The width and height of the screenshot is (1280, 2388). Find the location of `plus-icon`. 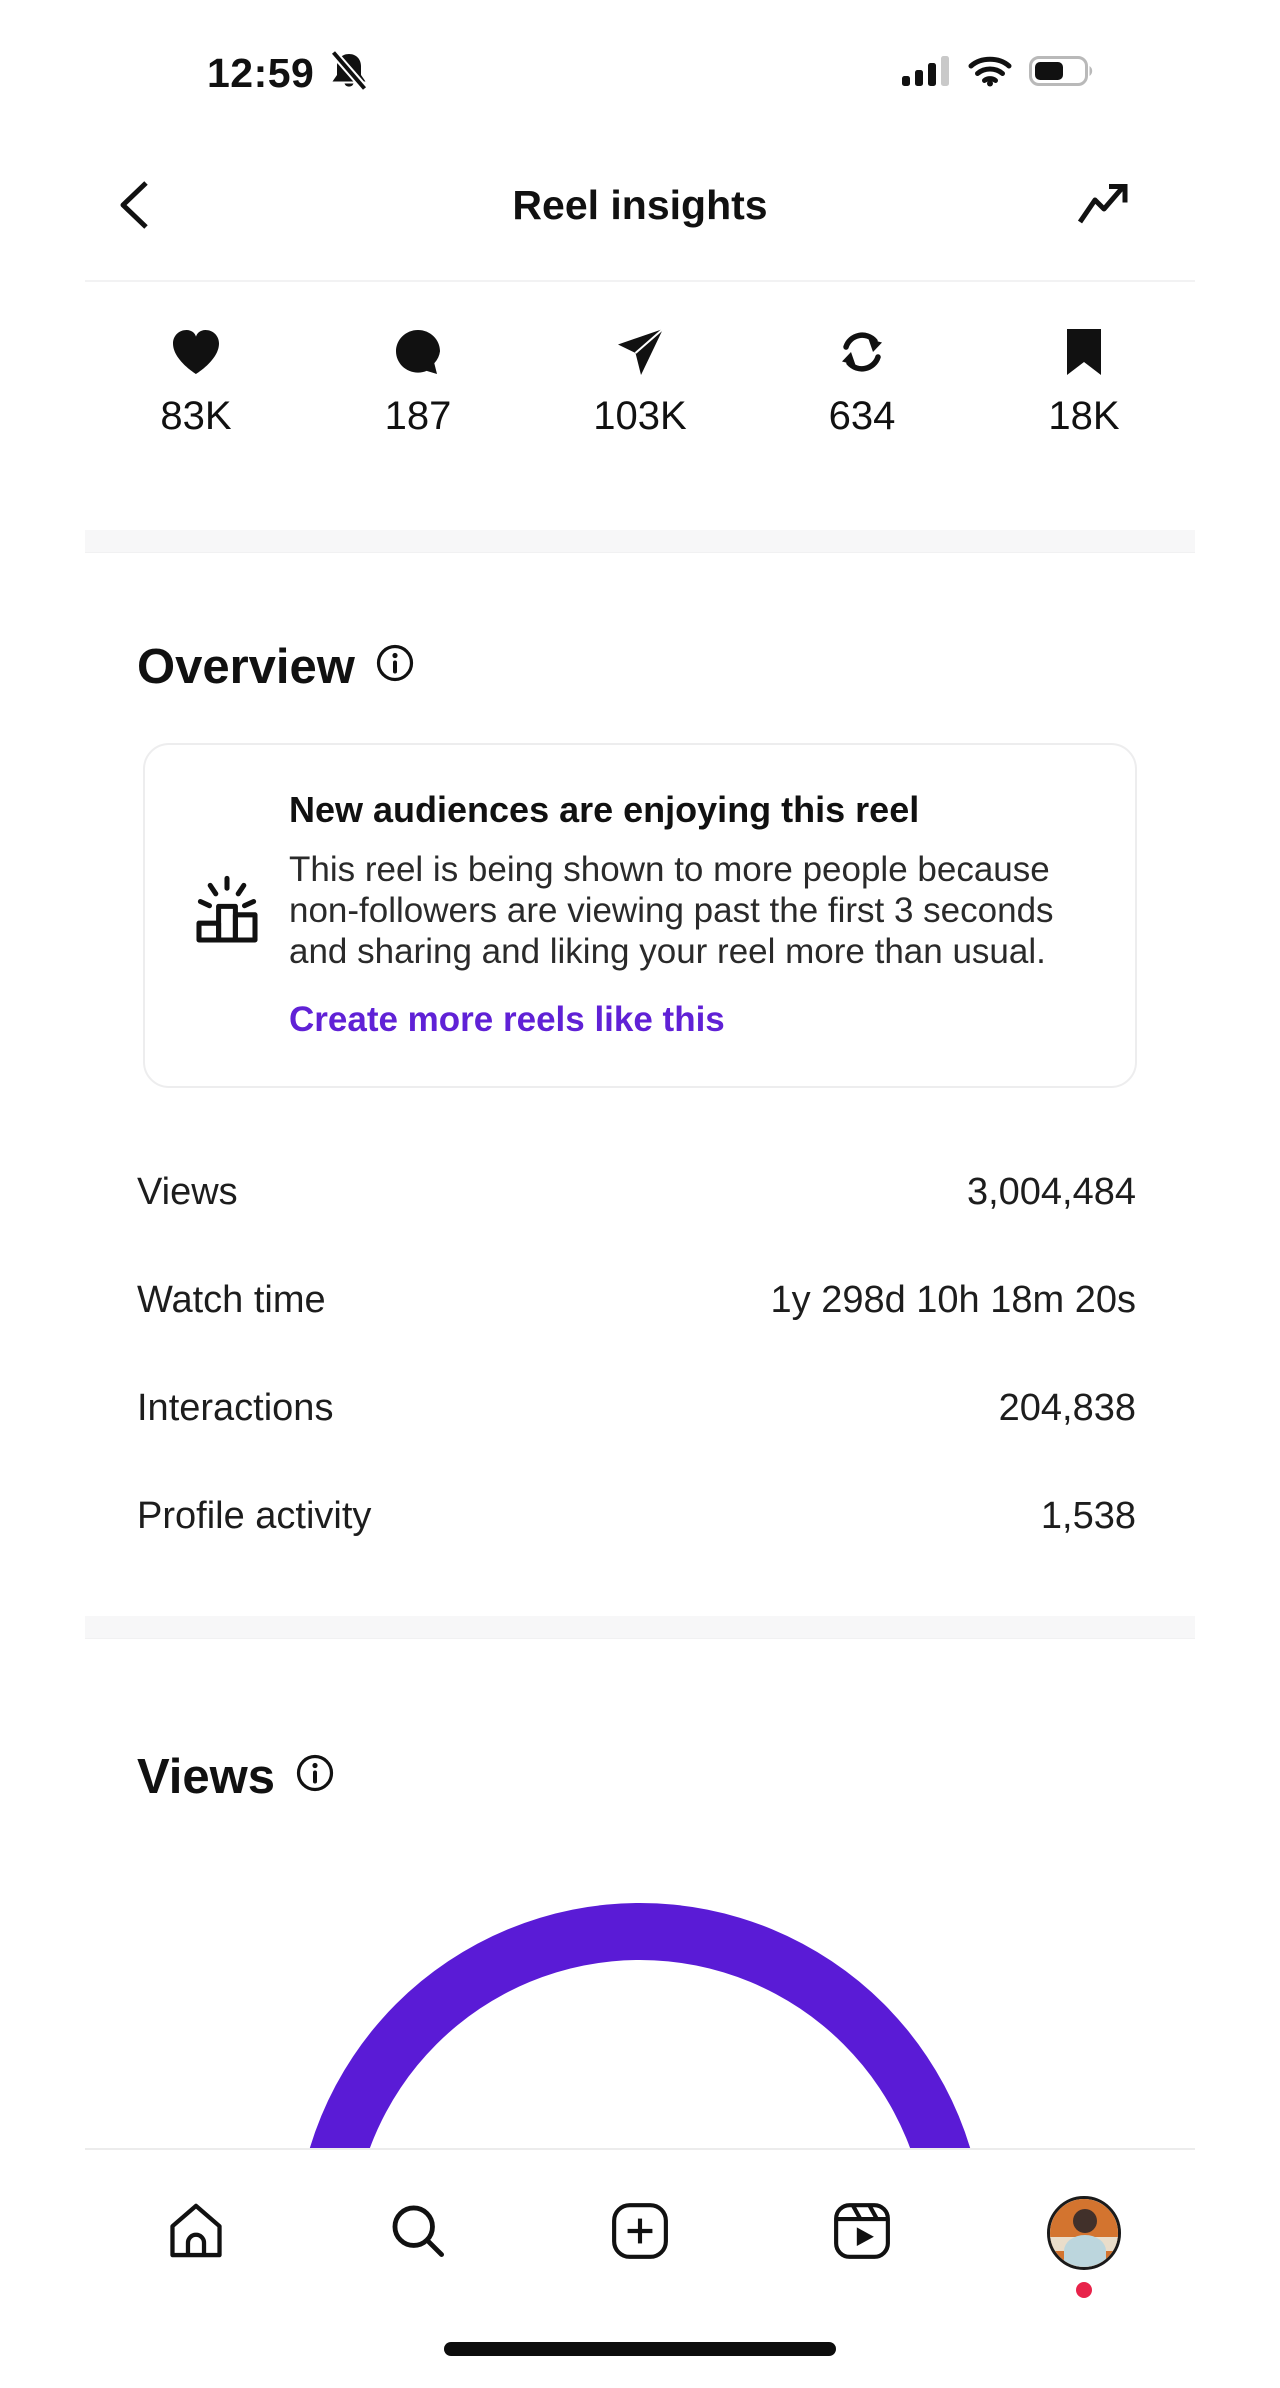

plus-icon is located at coordinates (640, 2233).